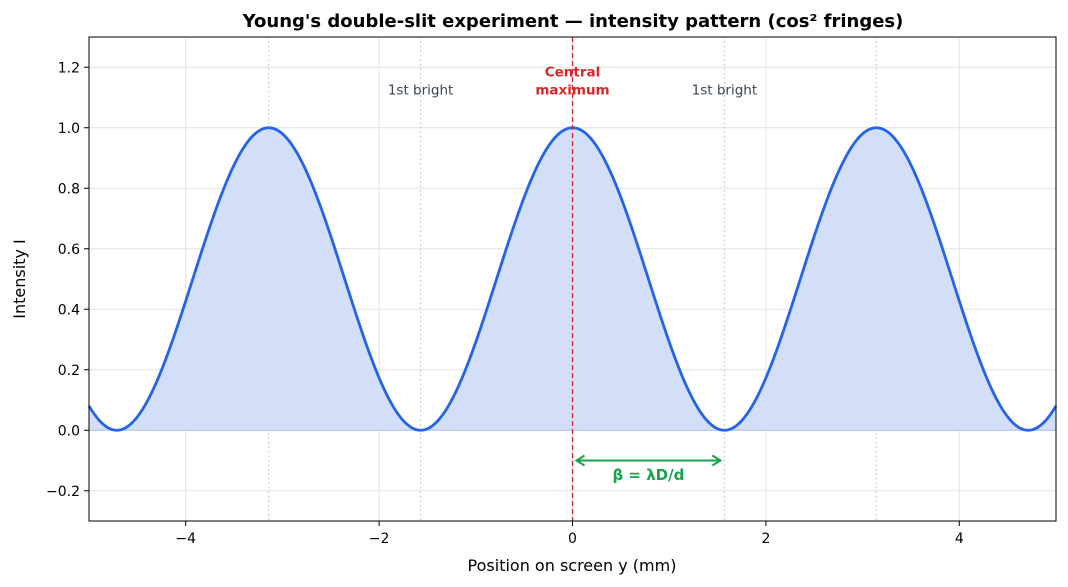  I want to click on y-axis-label: Intensity I, so click(19, 278).